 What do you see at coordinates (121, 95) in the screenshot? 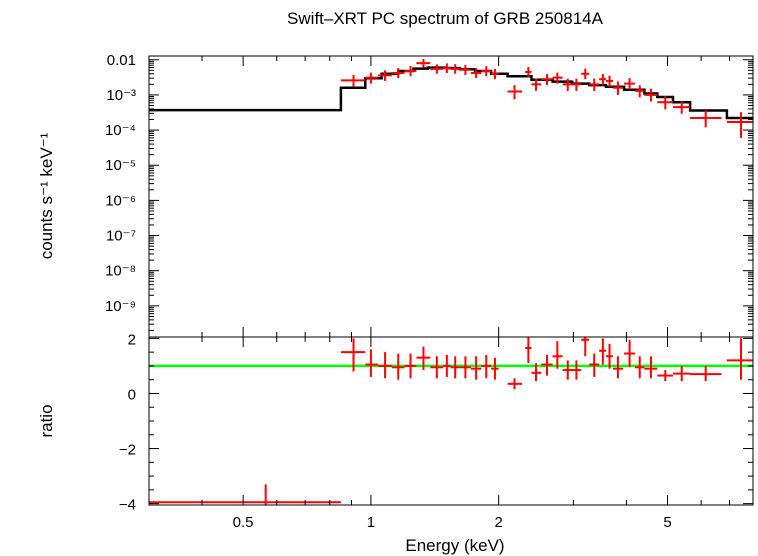
I see `y-tick-label: 10⁻³` at bounding box center [121, 95].